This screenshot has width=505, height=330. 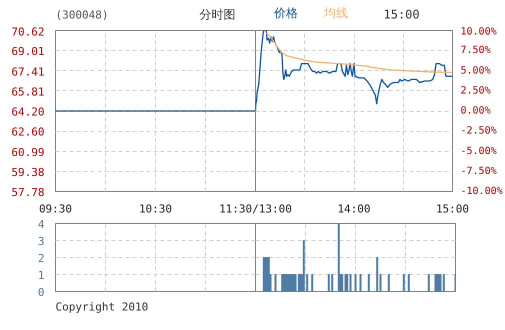 What do you see at coordinates (255, 209) in the screenshot?
I see `x-tick-label: 11:30/13:00` at bounding box center [255, 209].